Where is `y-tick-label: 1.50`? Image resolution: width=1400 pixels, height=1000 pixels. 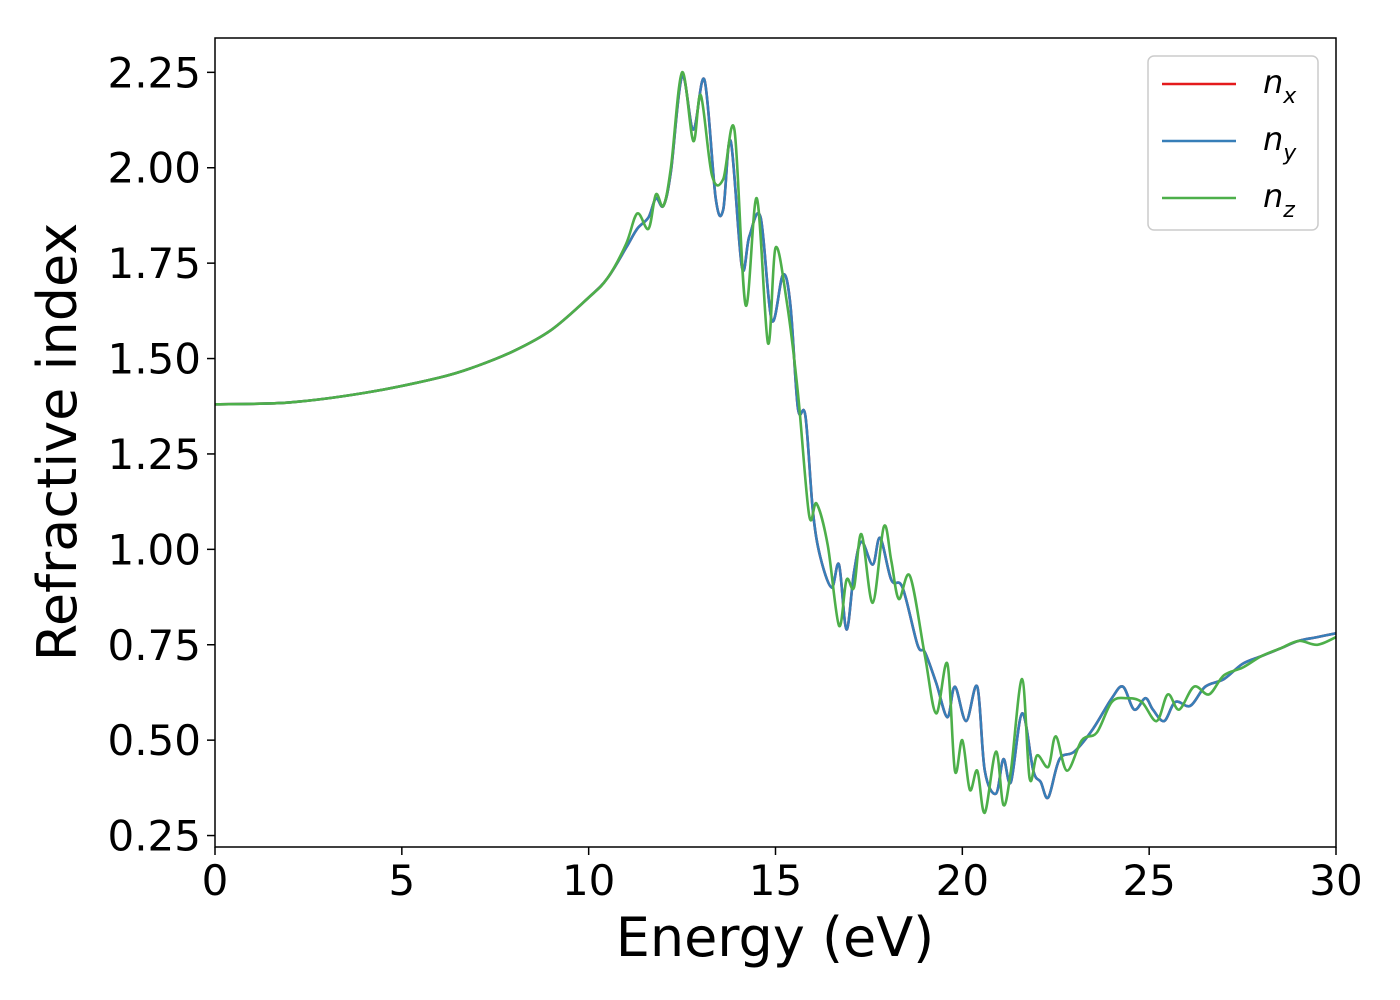 y-tick-label: 1.50 is located at coordinates (154, 359).